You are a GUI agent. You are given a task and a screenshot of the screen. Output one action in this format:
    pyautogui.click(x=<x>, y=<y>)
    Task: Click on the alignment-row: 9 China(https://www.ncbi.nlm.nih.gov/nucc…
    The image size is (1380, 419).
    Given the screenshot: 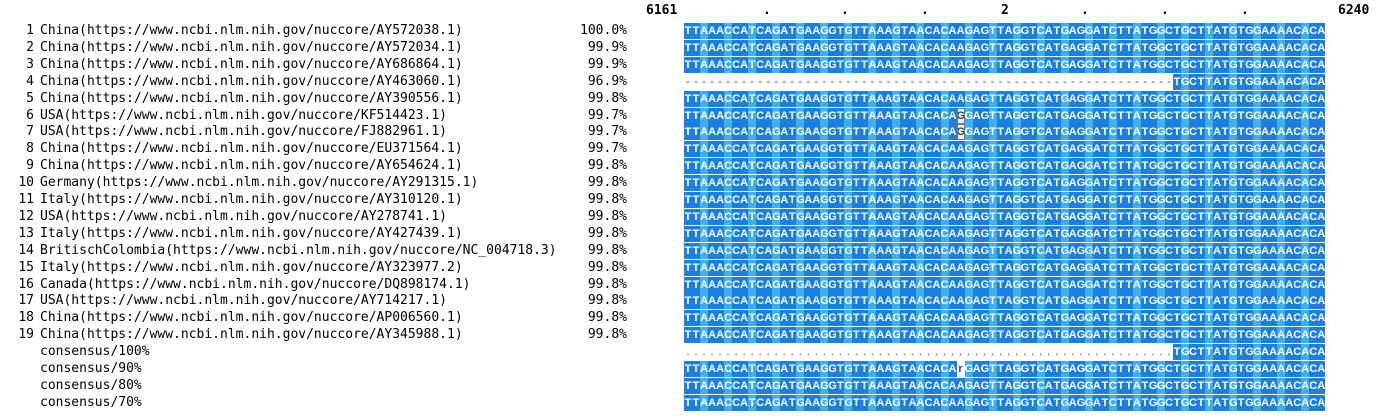 What is the action you would take?
    pyautogui.click(x=690, y=166)
    